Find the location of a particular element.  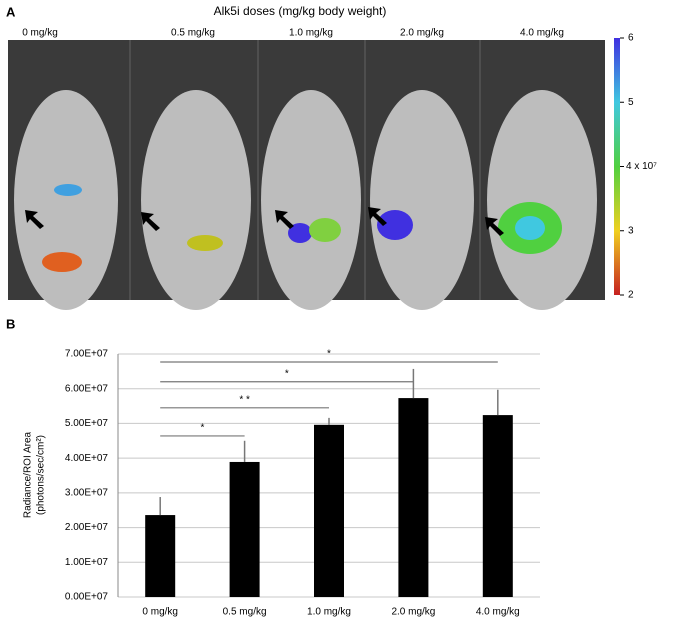

colorbar-label: 6 is located at coordinates (631, 38).